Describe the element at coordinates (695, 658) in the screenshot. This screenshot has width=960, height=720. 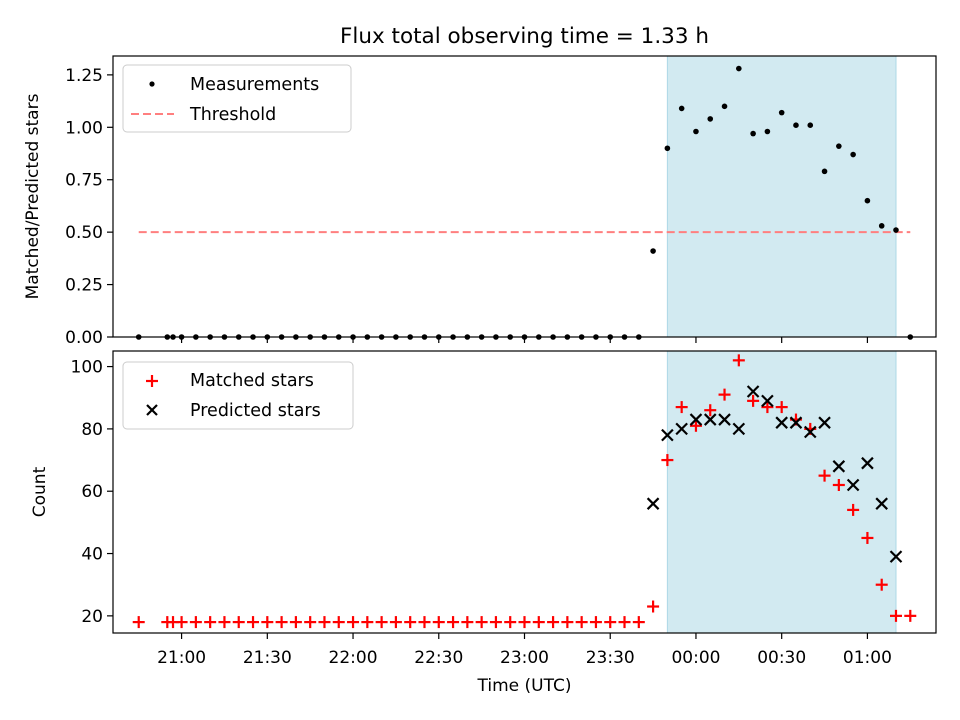
I see `x-tick-label: 00:00` at that location.